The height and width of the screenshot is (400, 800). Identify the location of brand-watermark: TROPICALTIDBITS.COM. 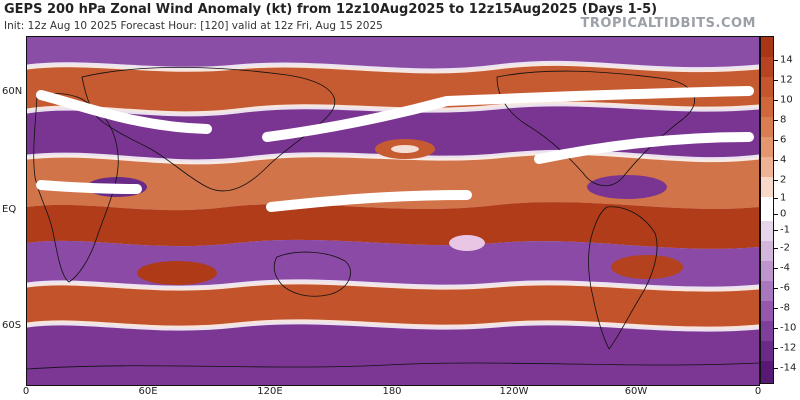
(668, 23).